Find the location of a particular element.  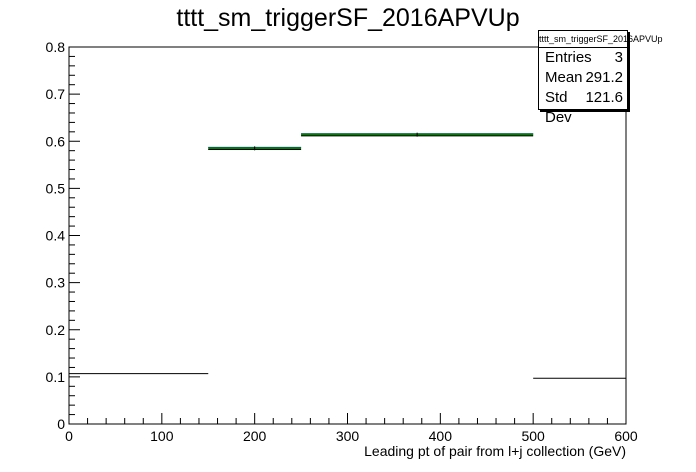

stats-label: Std Dev is located at coordinates (558, 107).